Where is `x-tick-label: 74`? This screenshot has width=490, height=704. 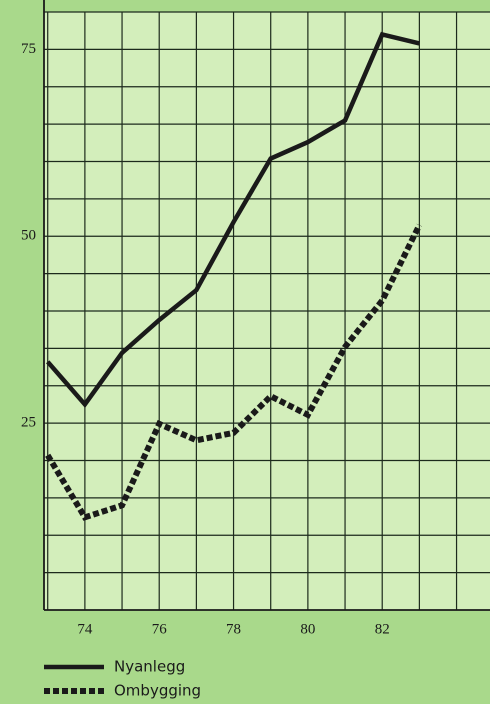 x-tick-label: 74 is located at coordinates (85, 629).